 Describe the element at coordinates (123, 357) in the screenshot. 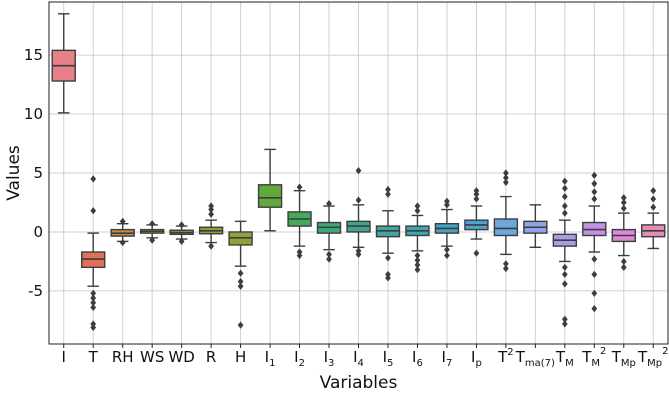

I see `x-tick-label: RH` at that location.